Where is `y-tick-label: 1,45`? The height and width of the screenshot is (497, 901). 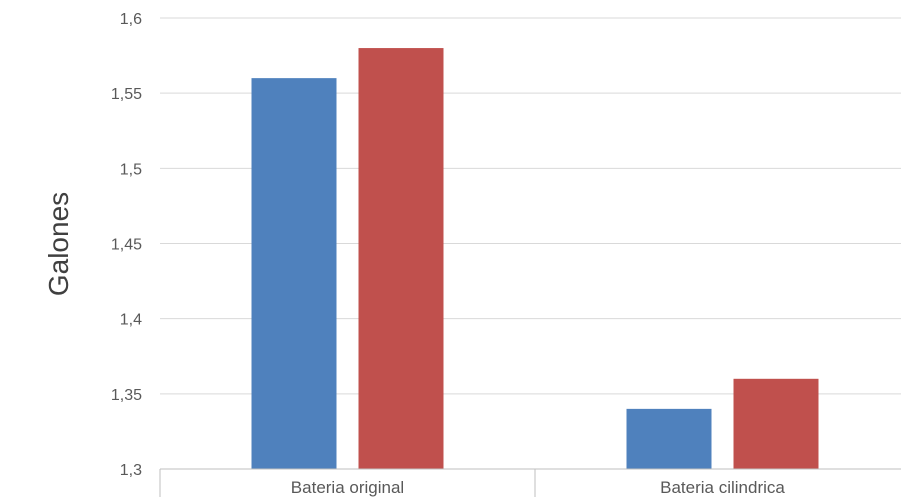
y-tick-label: 1,45 is located at coordinates (126, 245).